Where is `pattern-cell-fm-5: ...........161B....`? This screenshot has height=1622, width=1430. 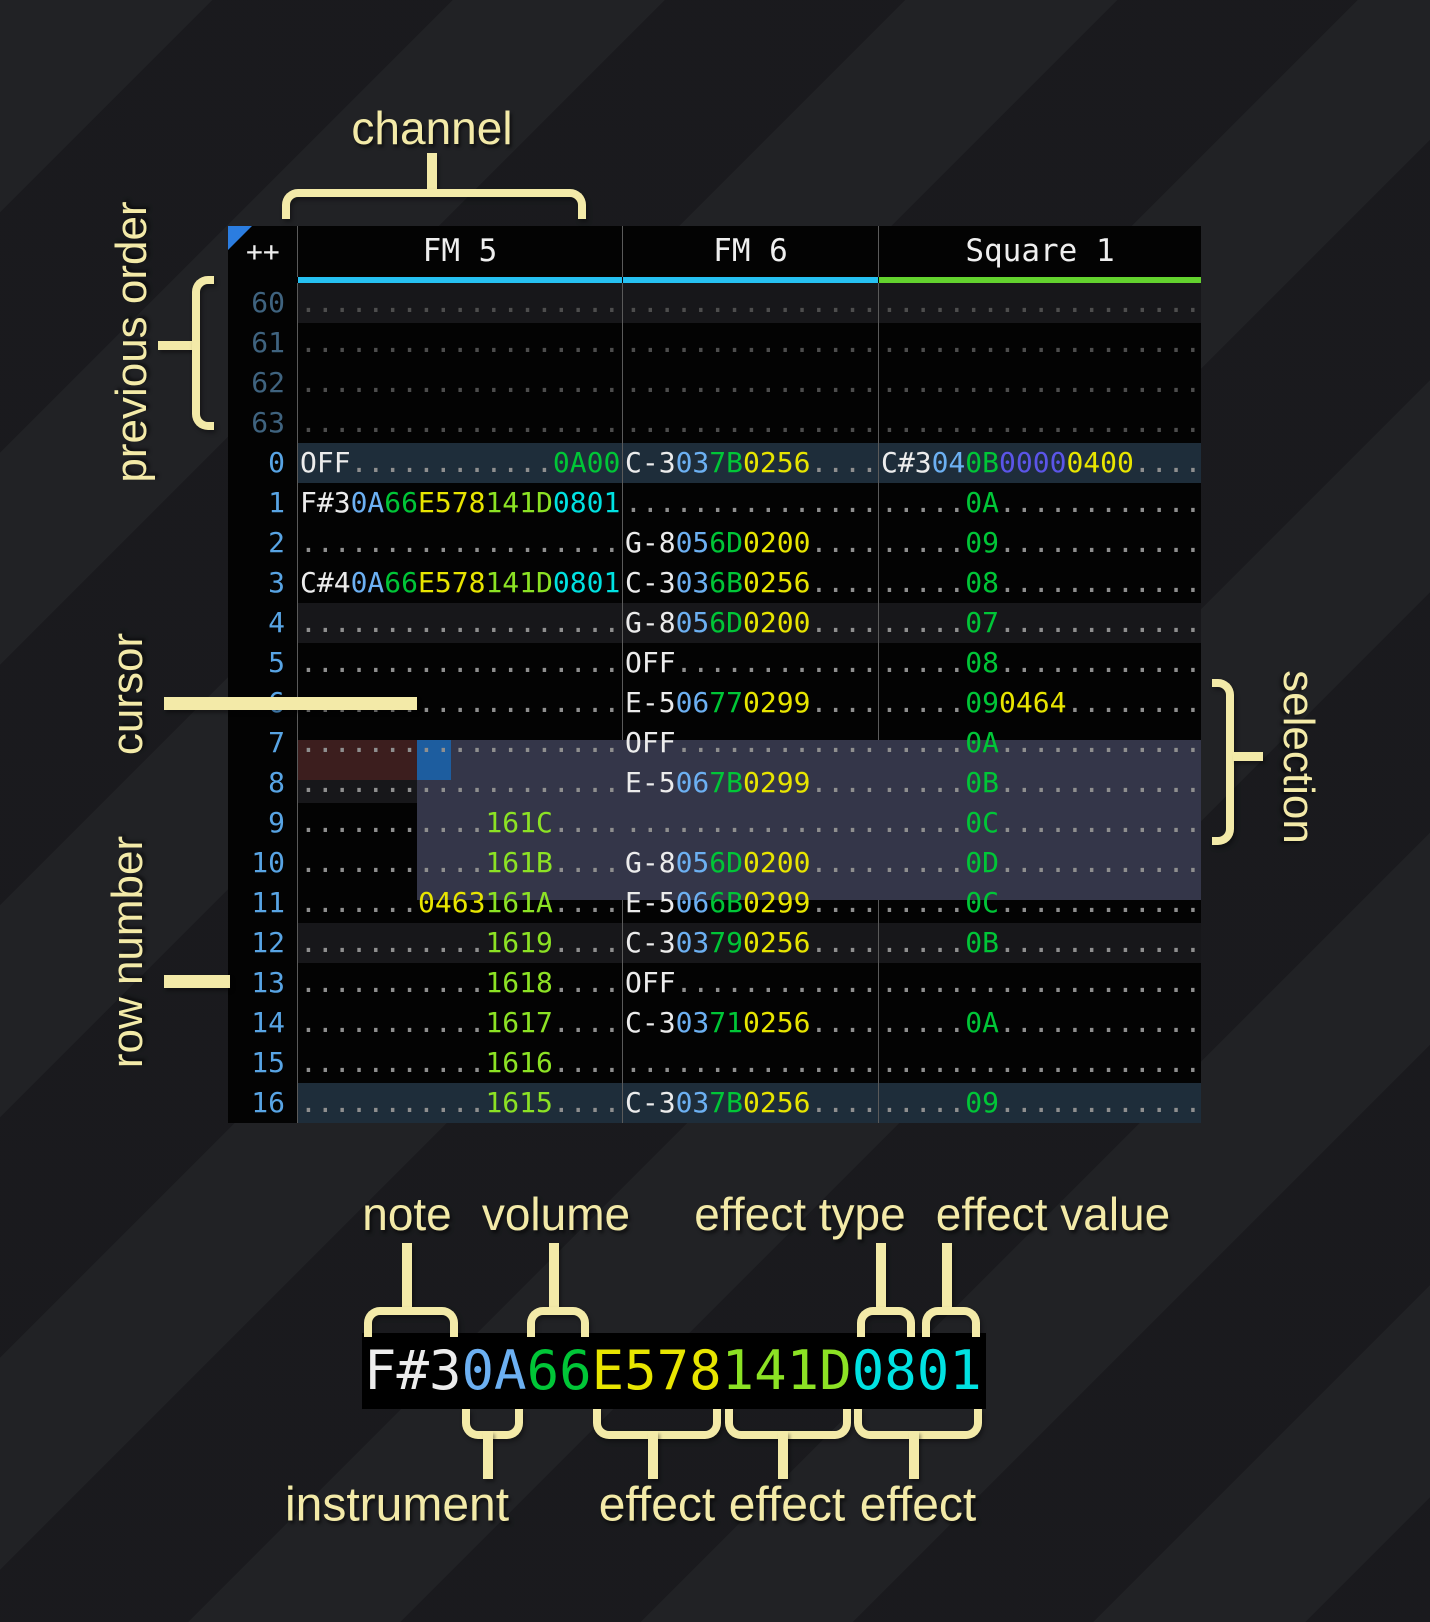
pattern-cell-fm-5: ...........161B.... is located at coordinates (459, 863).